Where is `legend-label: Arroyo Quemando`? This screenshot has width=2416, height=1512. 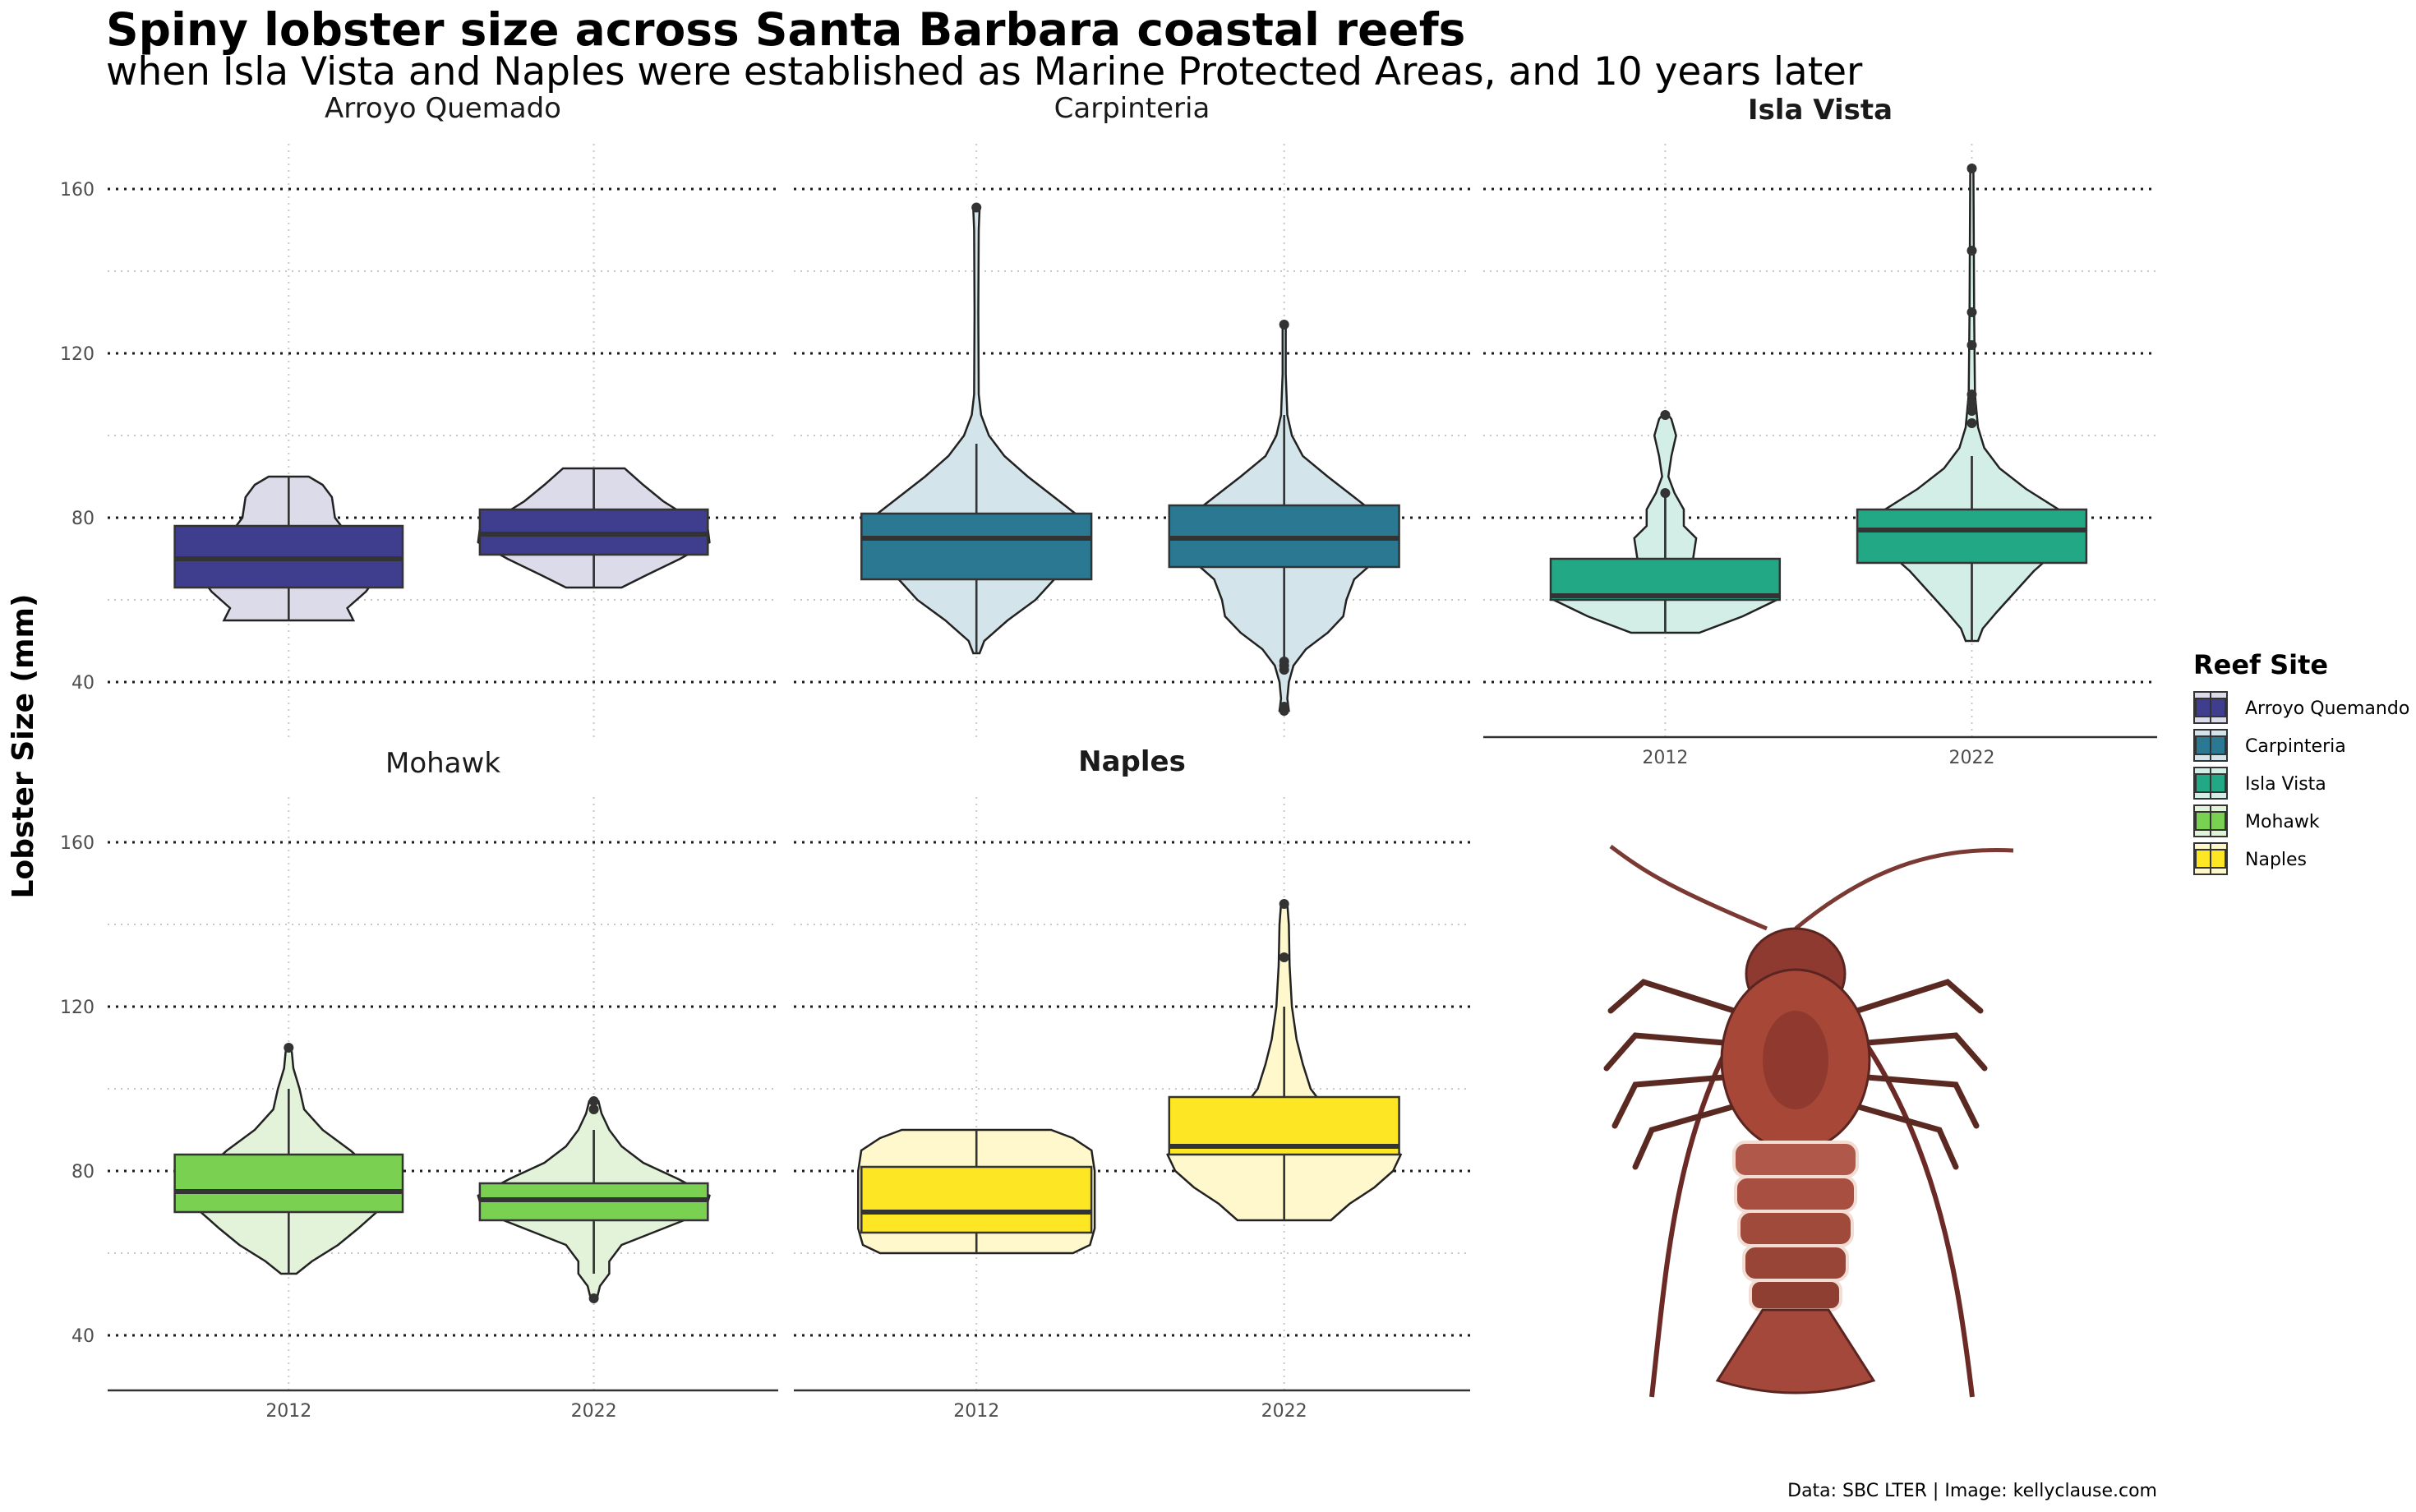
legend-label: Arroyo Quemando is located at coordinates (2327, 708).